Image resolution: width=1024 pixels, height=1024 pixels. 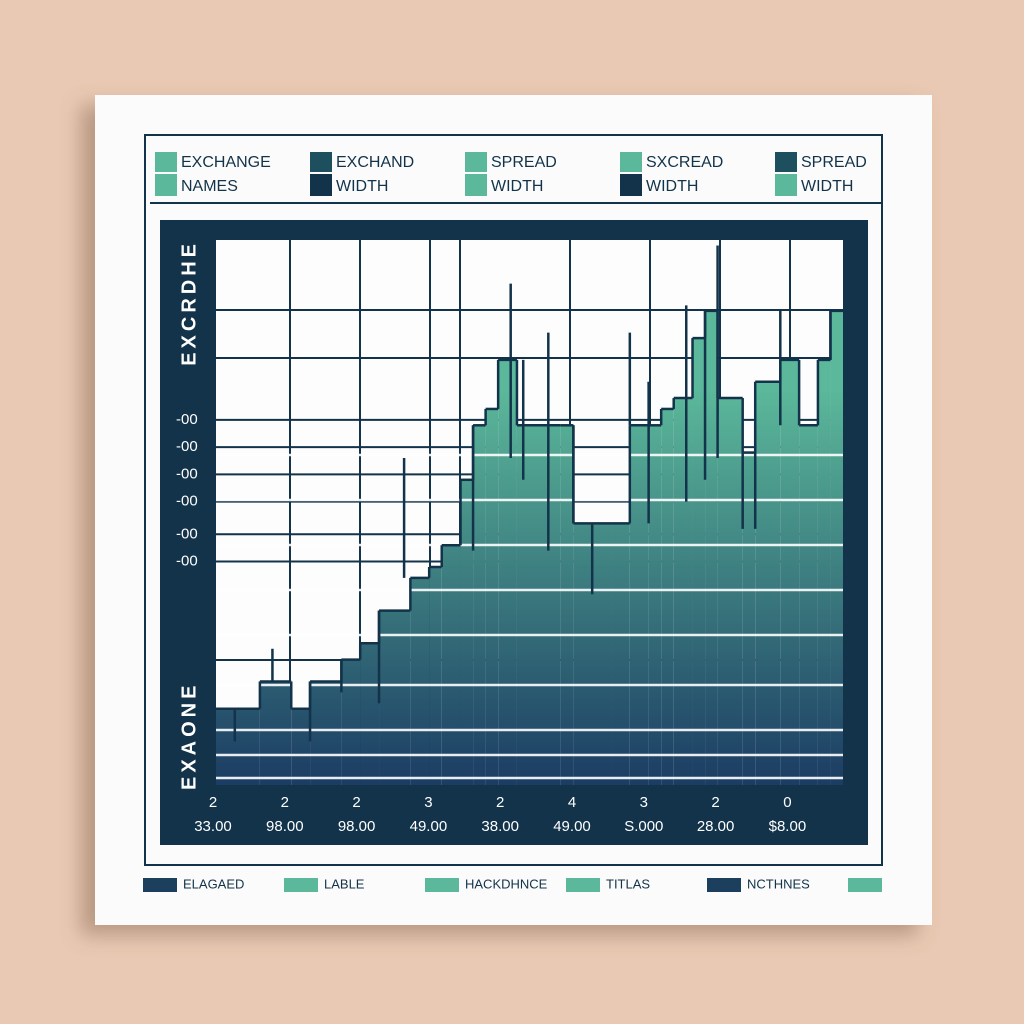 What do you see at coordinates (375, 162) in the screenshot?
I see `legend-label: EXCHAND` at bounding box center [375, 162].